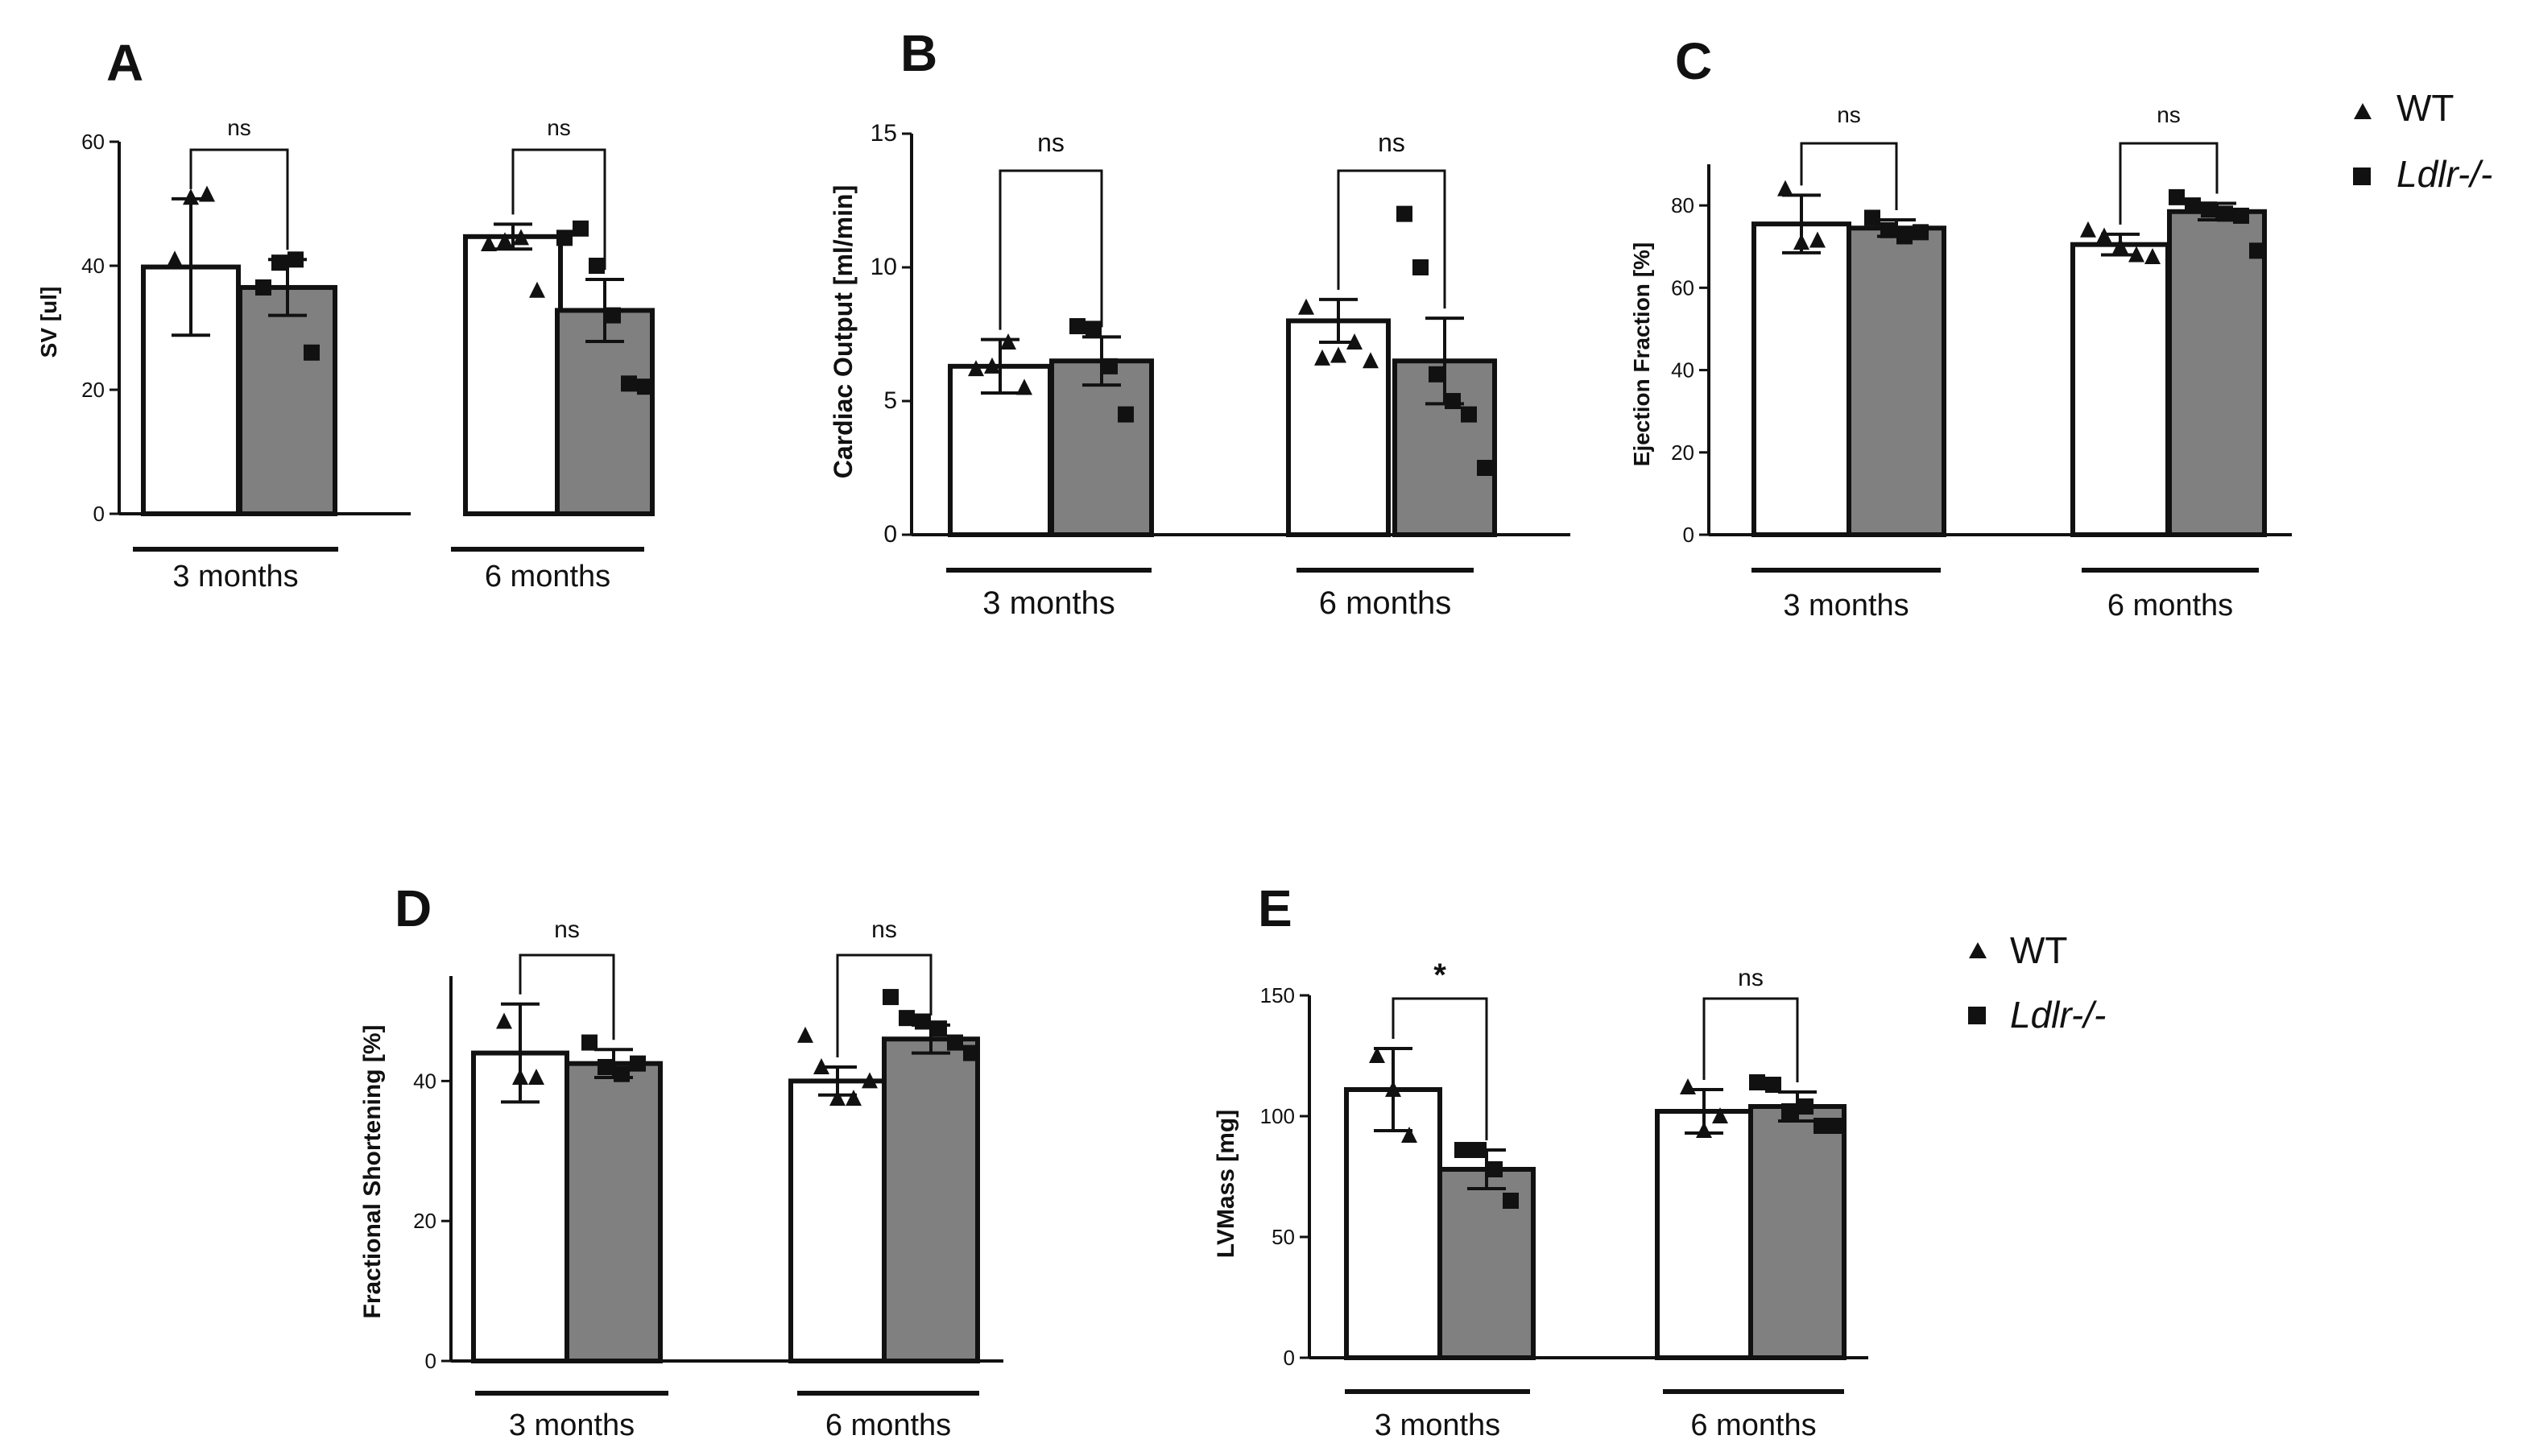  What do you see at coordinates (918, 53) in the screenshot?
I see `panel-letter: B` at bounding box center [918, 53].